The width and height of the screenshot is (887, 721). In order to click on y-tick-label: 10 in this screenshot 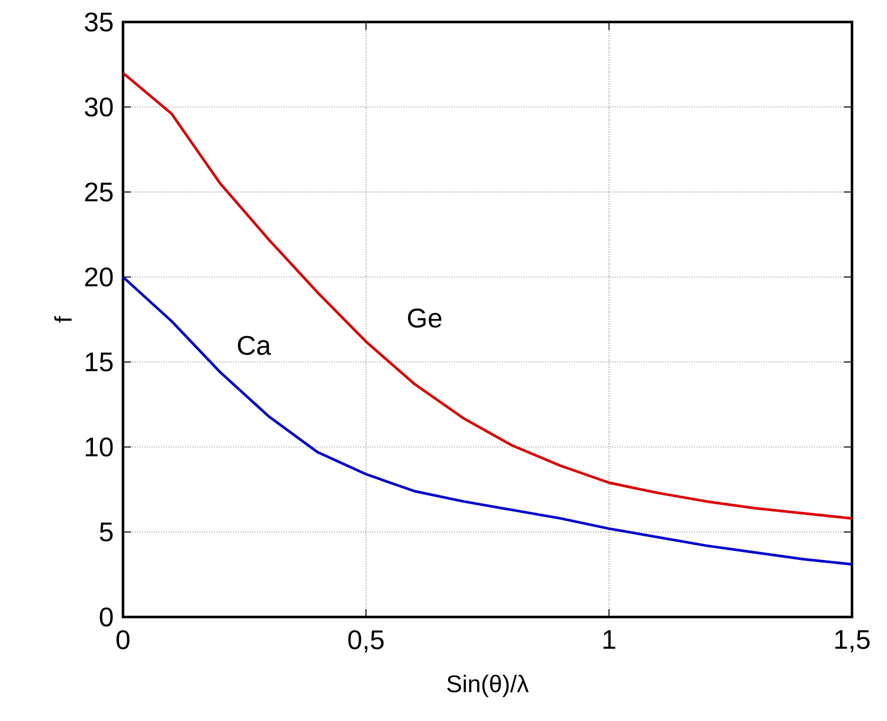, I will do `click(99, 447)`.